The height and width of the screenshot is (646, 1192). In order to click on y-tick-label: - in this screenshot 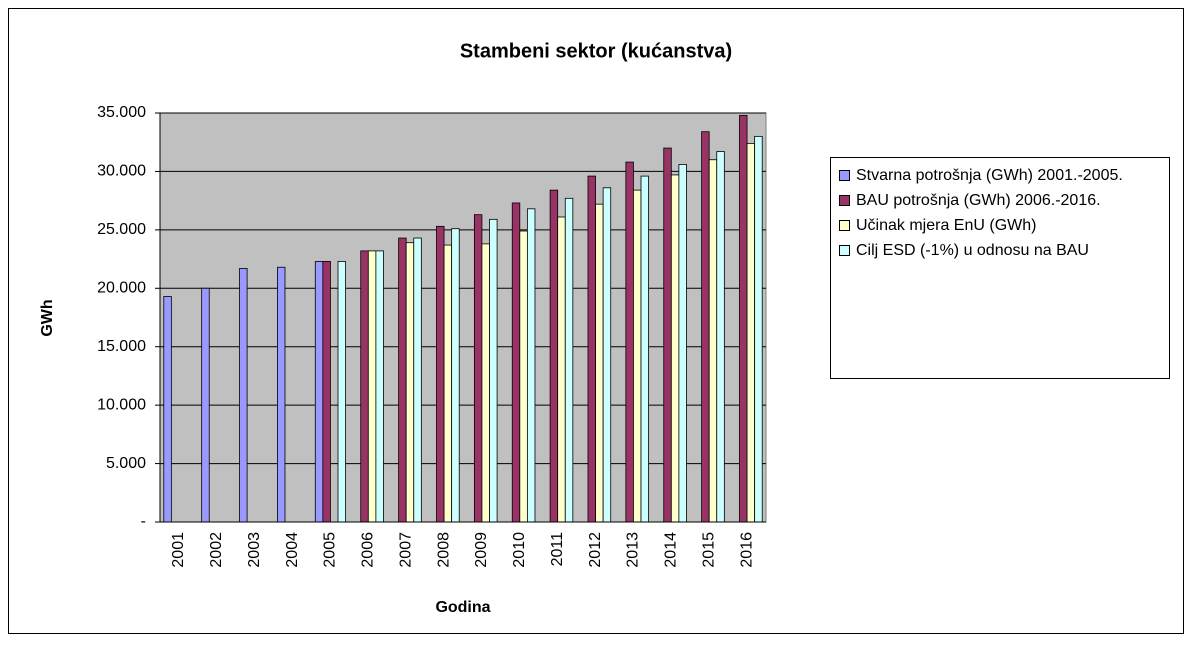, I will do `click(143, 521)`.